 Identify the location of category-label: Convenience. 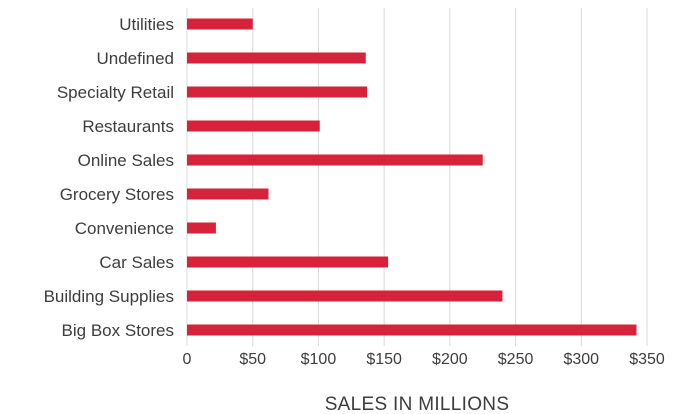
(124, 228).